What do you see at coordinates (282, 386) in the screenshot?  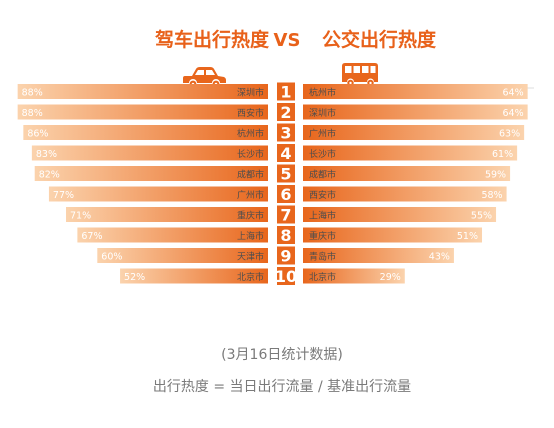 I see `footnote-formula: 出行热度 = 当日出行流量 / 基准出行流量` at bounding box center [282, 386].